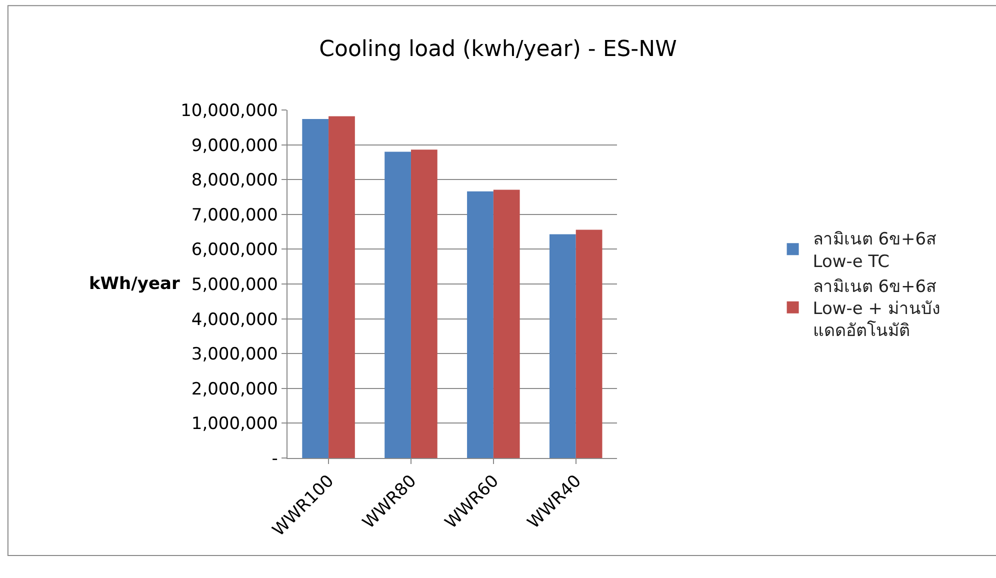 The height and width of the screenshot is (578, 996). Describe the element at coordinates (876, 309) in the screenshot. I see `legend-label: ลามิเนต 6ข+6ส Low-e + ม่านบัง แดดอัตโนมัติ` at that location.